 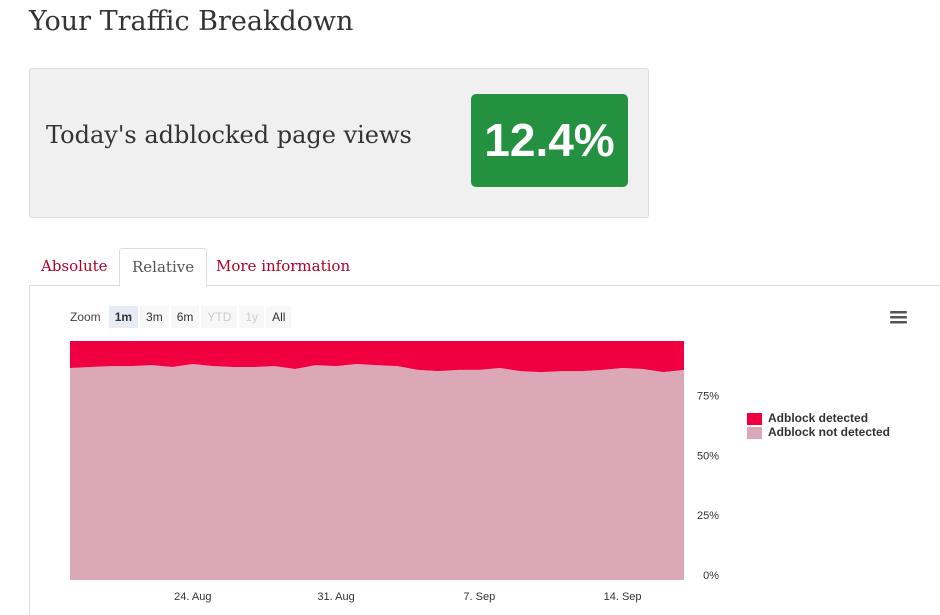 I want to click on zoom-bar: Zoom 1m 3m 6m YTD 1y All, so click(x=181, y=317).